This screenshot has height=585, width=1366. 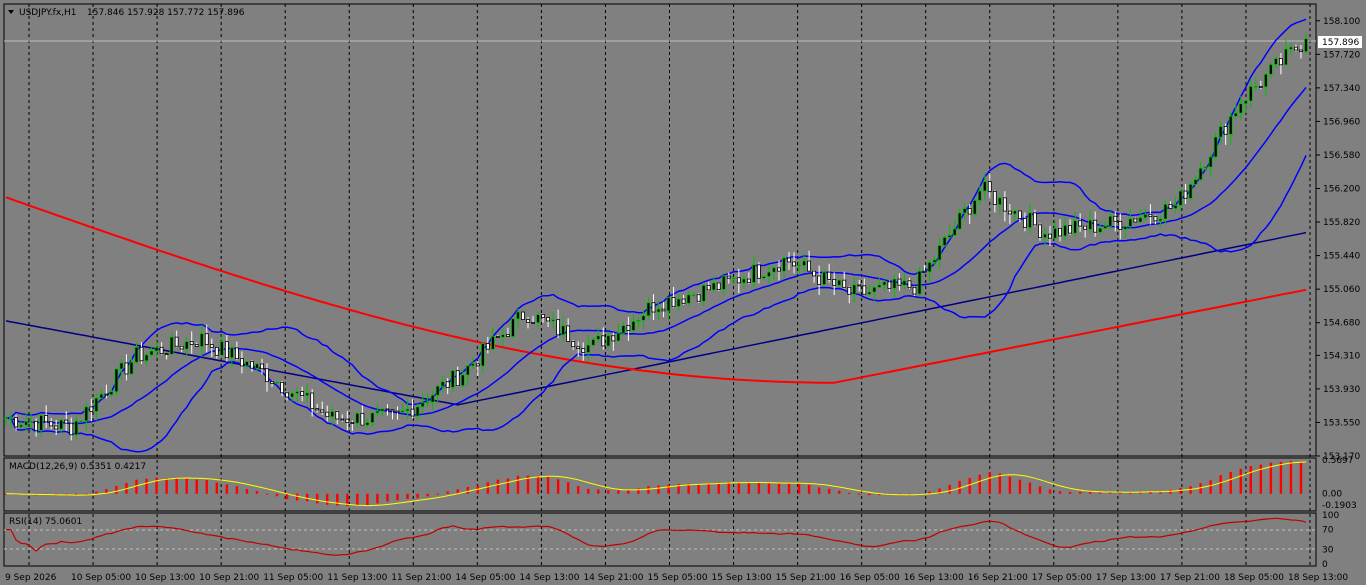 I want to click on price-tick-label: 156.960, so click(x=1341, y=122).